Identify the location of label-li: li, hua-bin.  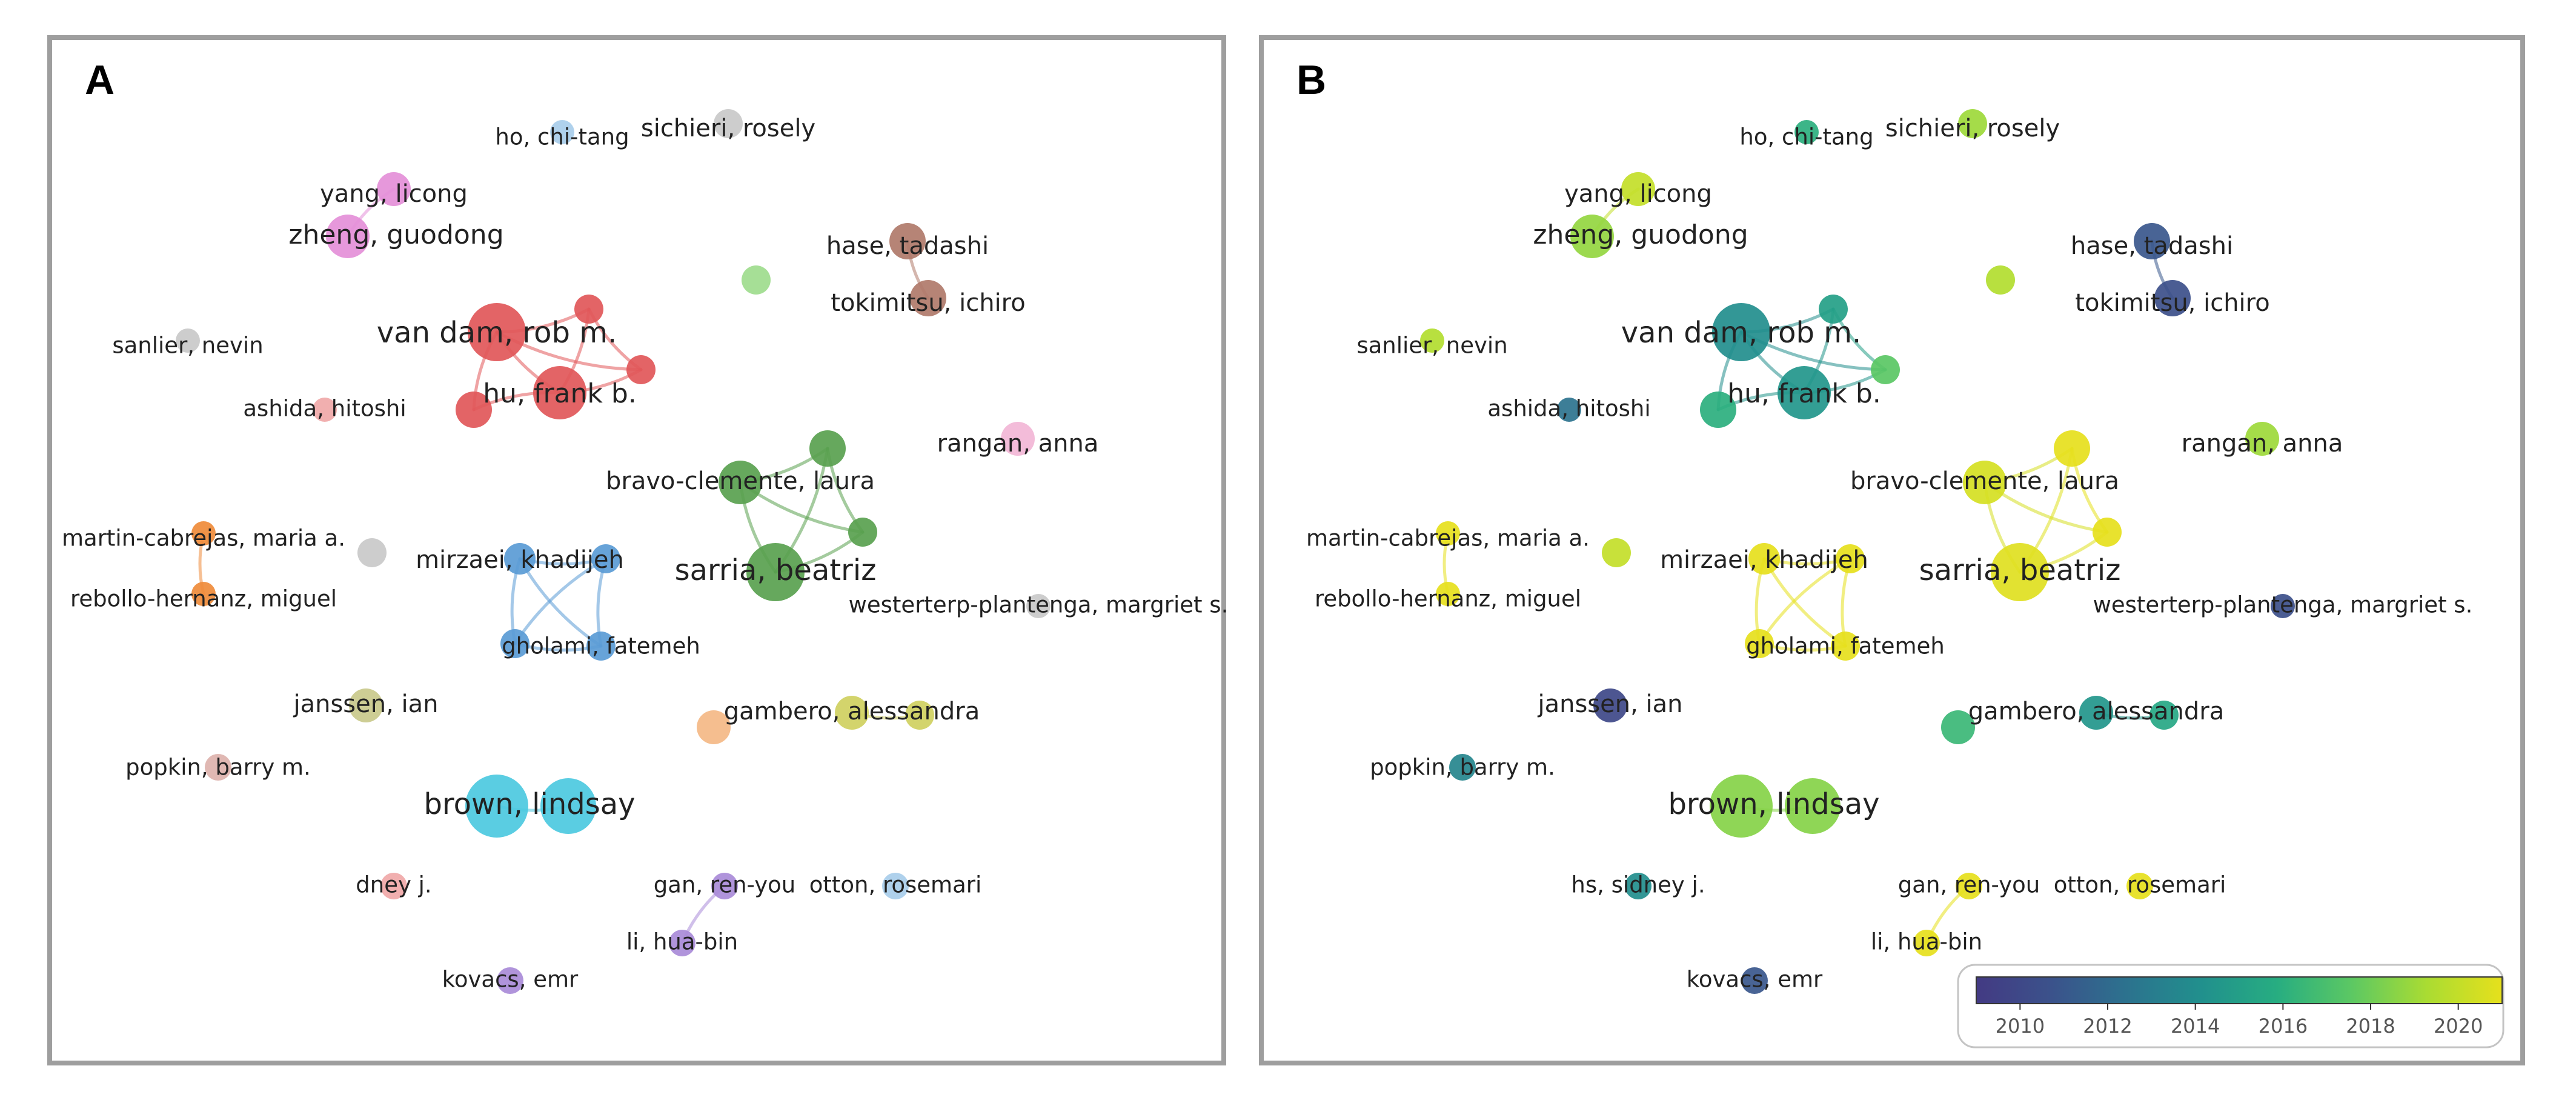
(682, 942).